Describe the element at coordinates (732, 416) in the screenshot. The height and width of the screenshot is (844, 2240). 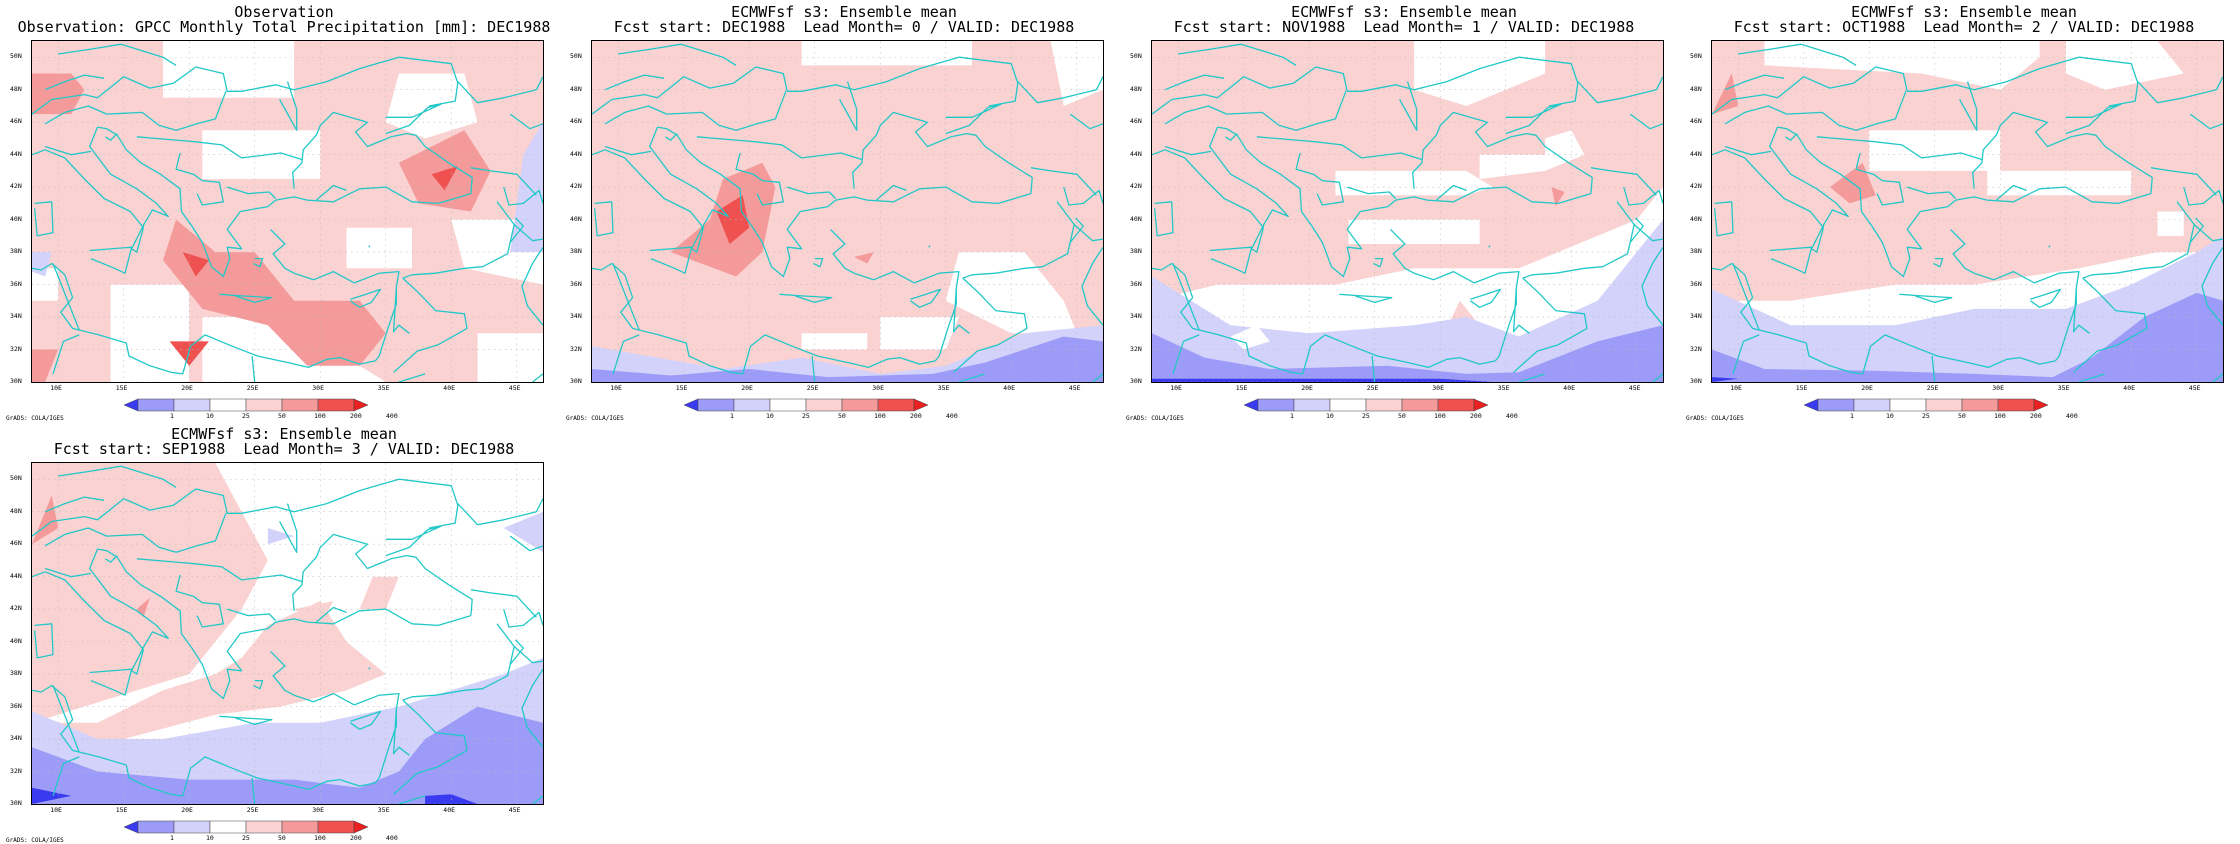
I see `colorbar-label: 1` at that location.